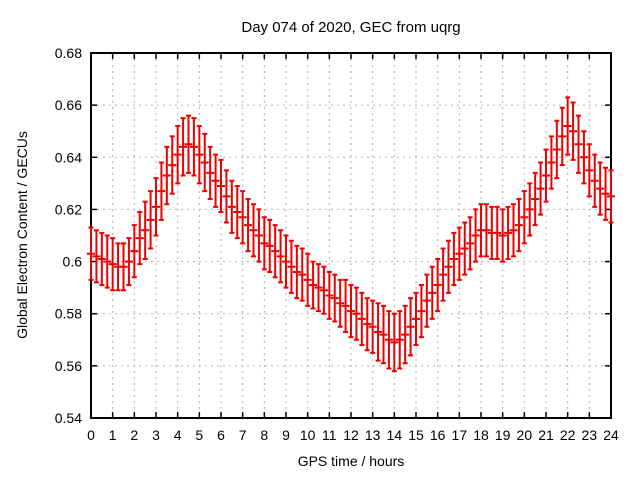  What do you see at coordinates (243, 435) in the screenshot?
I see `x-tick-label: 7` at bounding box center [243, 435].